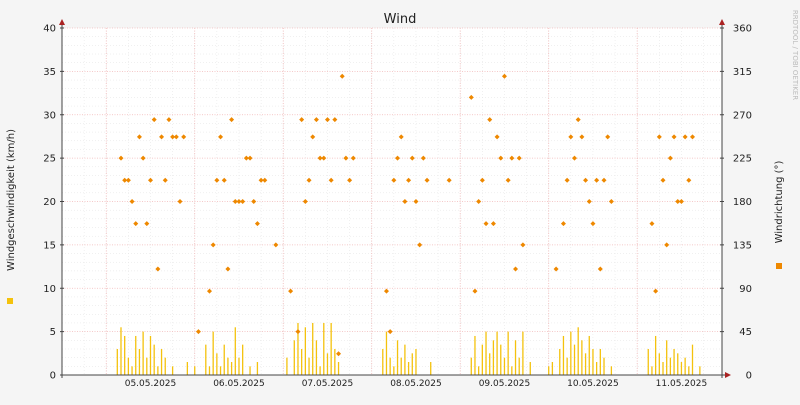  Describe the element at coordinates (742, 72) in the screenshot. I see `y-right-tick-label: 315` at that location.